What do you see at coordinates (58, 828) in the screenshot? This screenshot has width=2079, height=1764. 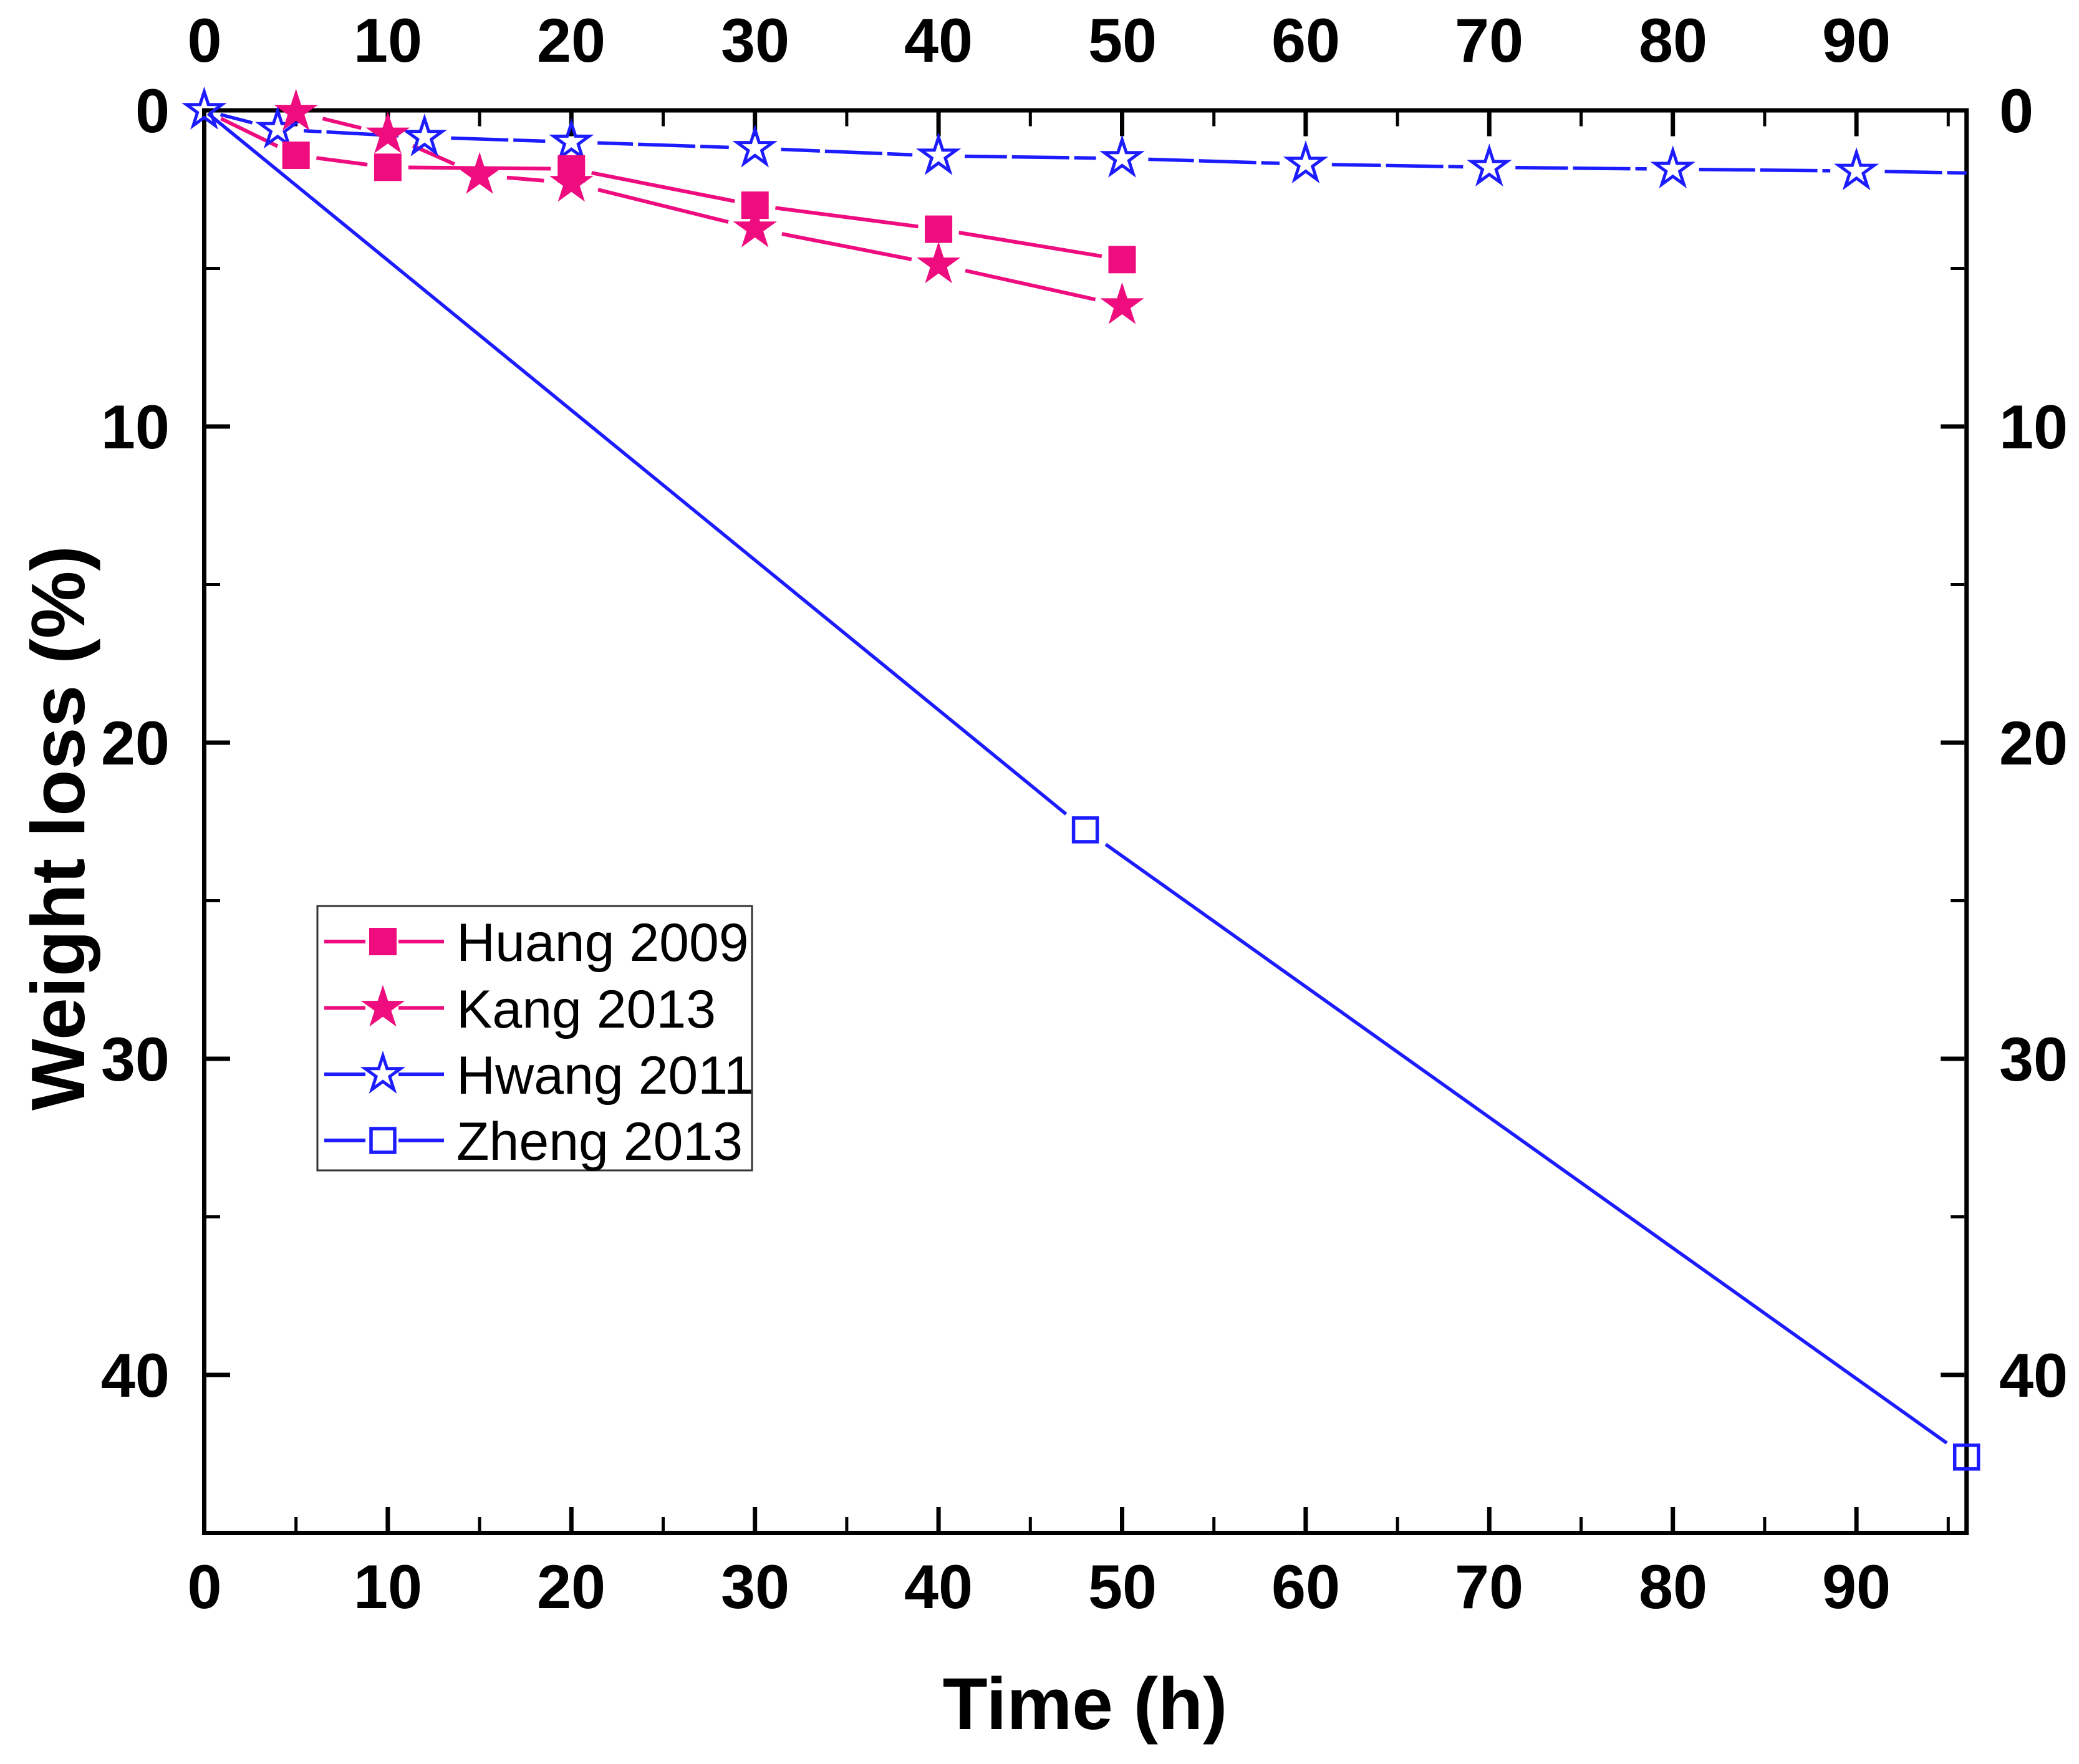 I see `svg-text: Weight loss (%)` at bounding box center [58, 828].